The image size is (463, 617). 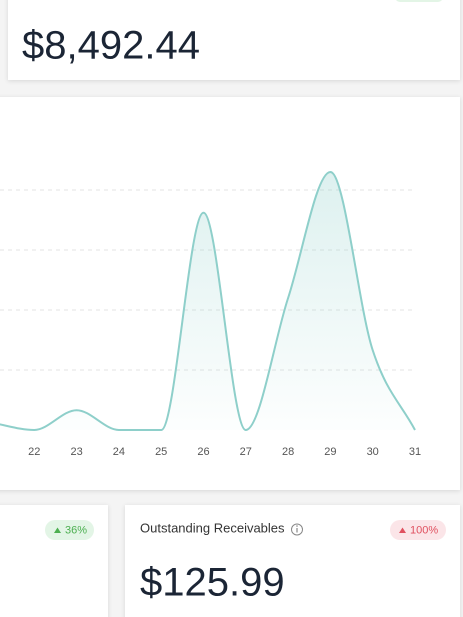 What do you see at coordinates (111, 46) in the screenshot?
I see `top-card-value: $8,492.44` at bounding box center [111, 46].